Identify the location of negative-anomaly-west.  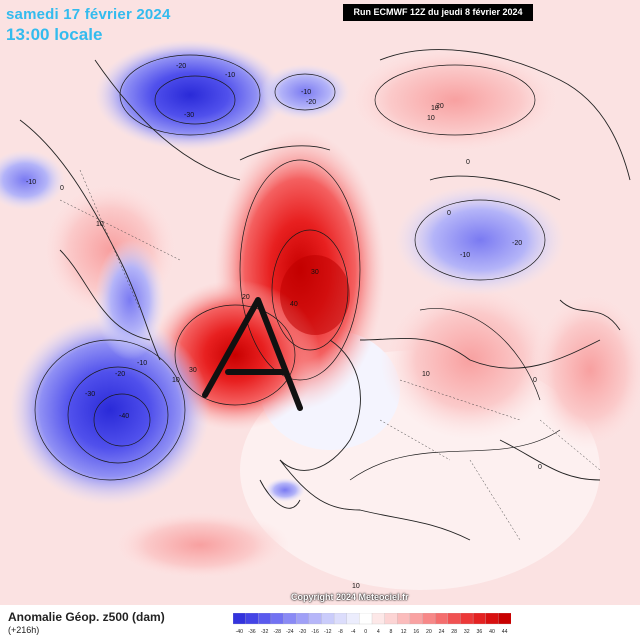
(32, 180).